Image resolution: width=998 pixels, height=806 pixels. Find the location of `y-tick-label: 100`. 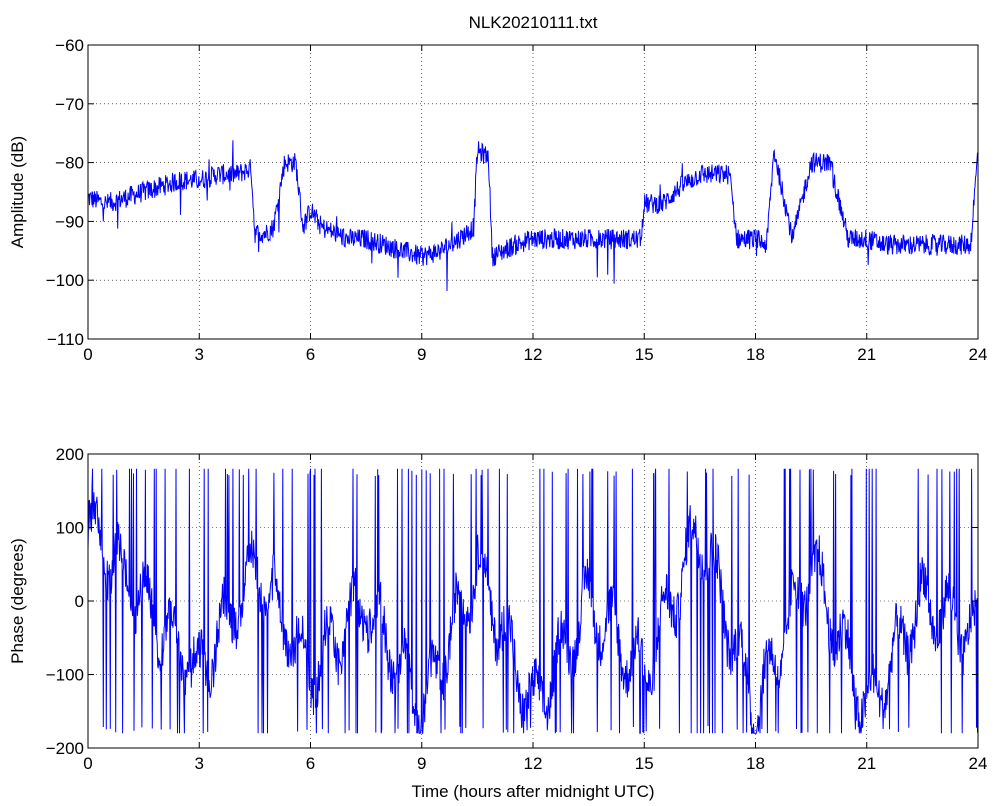

y-tick-label: 100 is located at coordinates (70, 528).